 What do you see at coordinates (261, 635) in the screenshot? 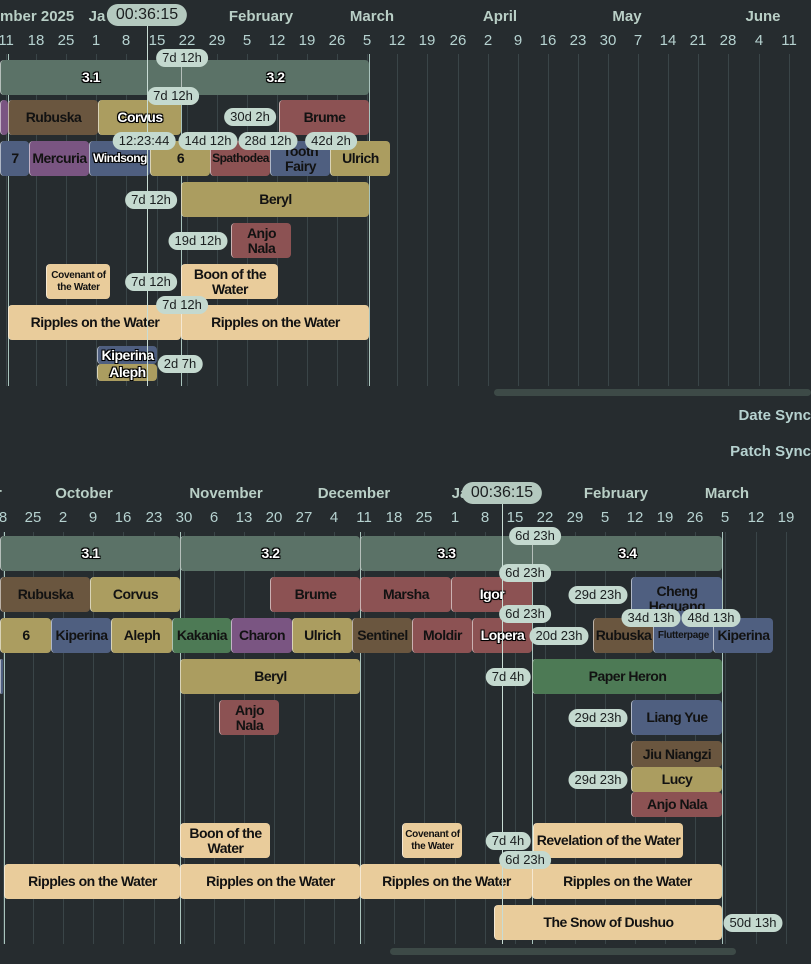
I see `event-block-charon: Charon` at bounding box center [261, 635].